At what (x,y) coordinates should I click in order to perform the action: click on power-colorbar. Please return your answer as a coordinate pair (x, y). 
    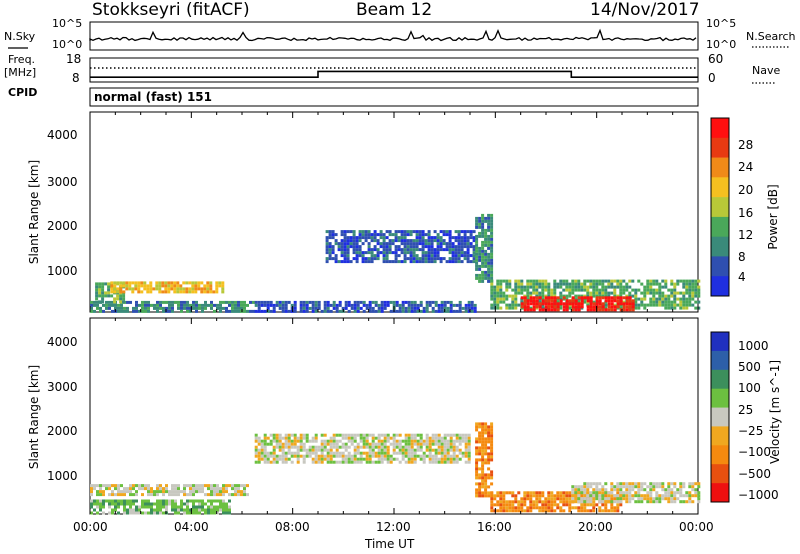
    Looking at the image, I should click on (720, 207).